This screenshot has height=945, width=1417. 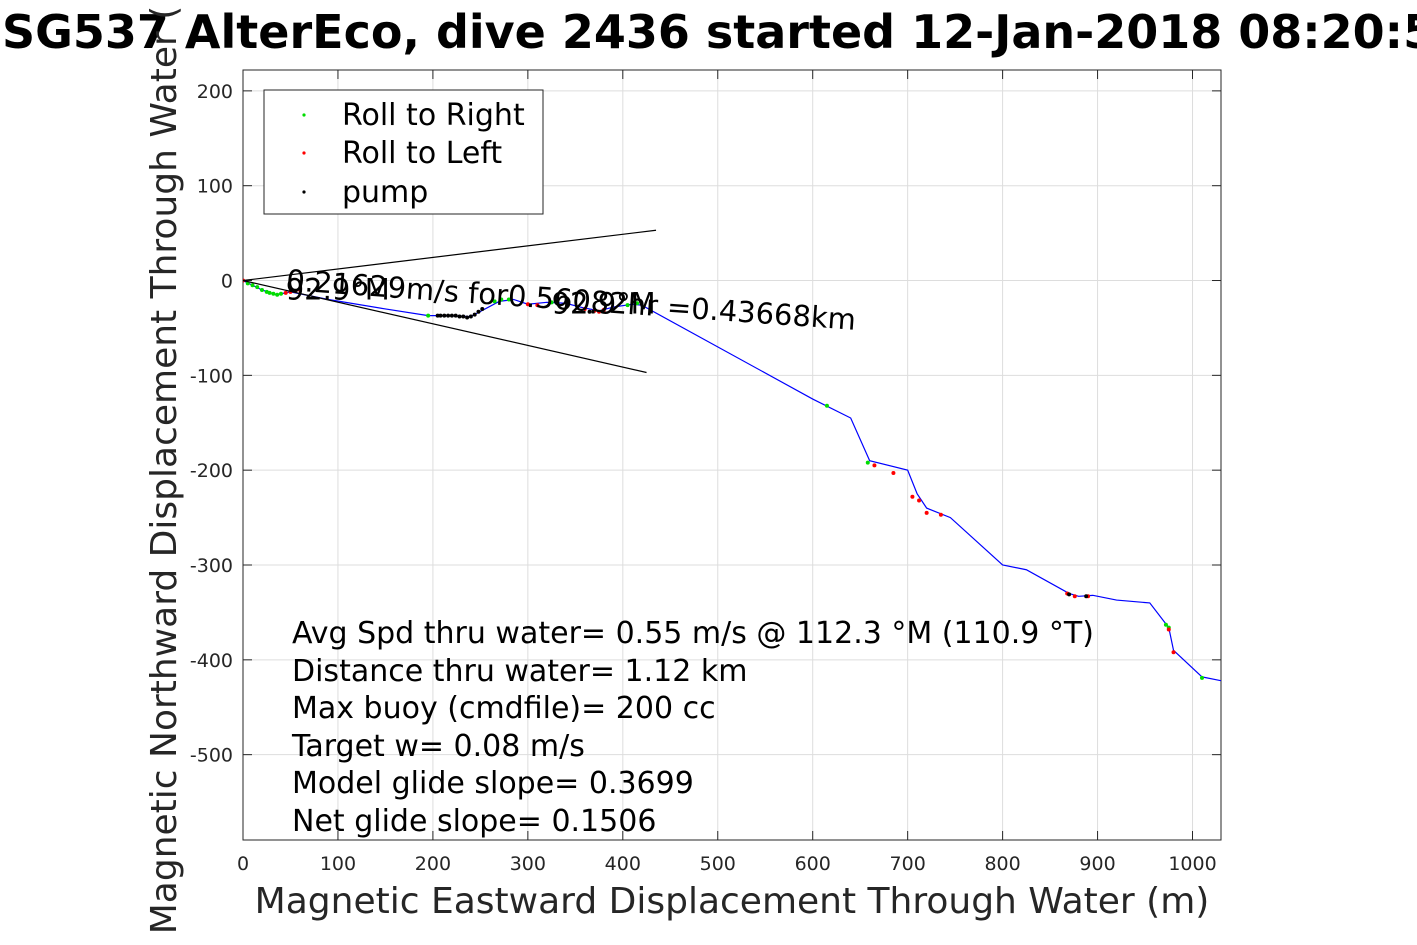 What do you see at coordinates (504, 708) in the screenshot?
I see `info-max-buoy: Max buoy (cmdfile)= 200 cc` at bounding box center [504, 708].